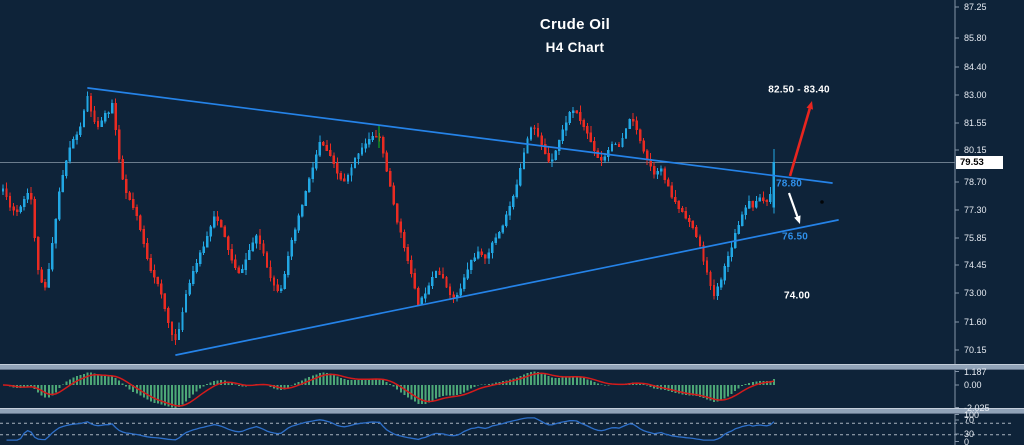 The image size is (1024, 445). What do you see at coordinates (575, 47) in the screenshot?
I see `chart-subtitle: H4 Chart` at bounding box center [575, 47].